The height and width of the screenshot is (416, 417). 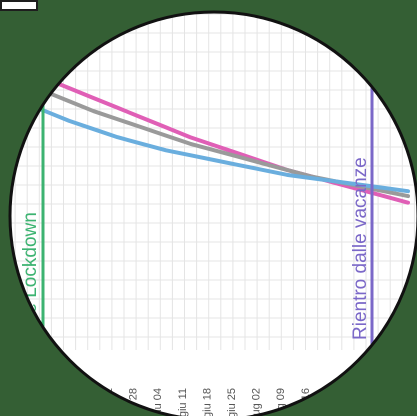 I want to click on x-tick-label: giu 25, so click(x=232, y=402).